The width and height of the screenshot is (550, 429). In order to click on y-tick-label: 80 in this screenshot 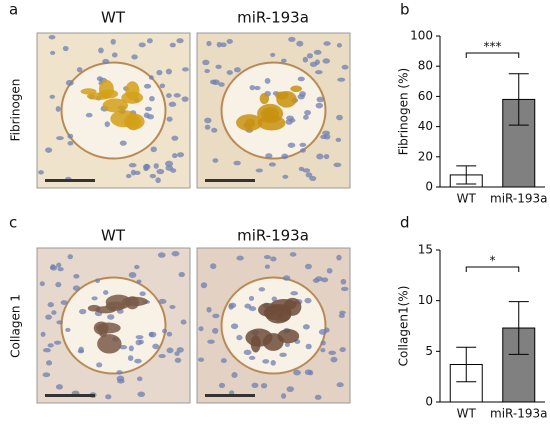, I will do `click(425, 66)`.